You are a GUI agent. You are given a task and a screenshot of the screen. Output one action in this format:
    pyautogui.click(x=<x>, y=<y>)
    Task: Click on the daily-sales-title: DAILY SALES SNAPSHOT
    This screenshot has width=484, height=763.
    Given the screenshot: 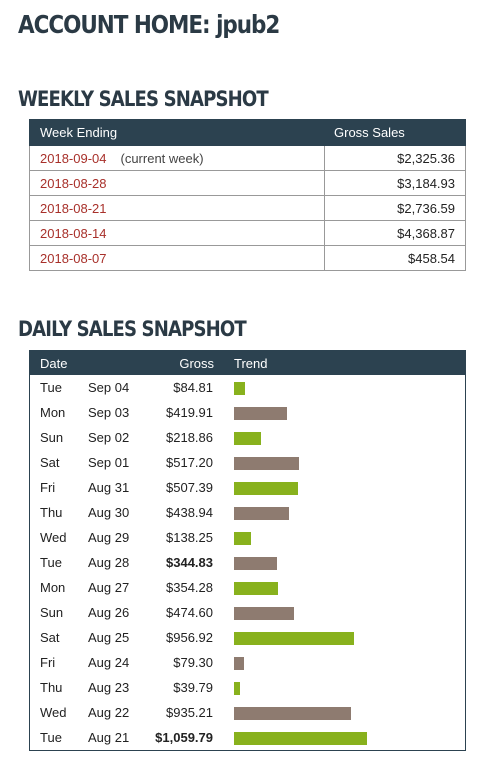 What is the action you would take?
    pyautogui.click(x=132, y=329)
    